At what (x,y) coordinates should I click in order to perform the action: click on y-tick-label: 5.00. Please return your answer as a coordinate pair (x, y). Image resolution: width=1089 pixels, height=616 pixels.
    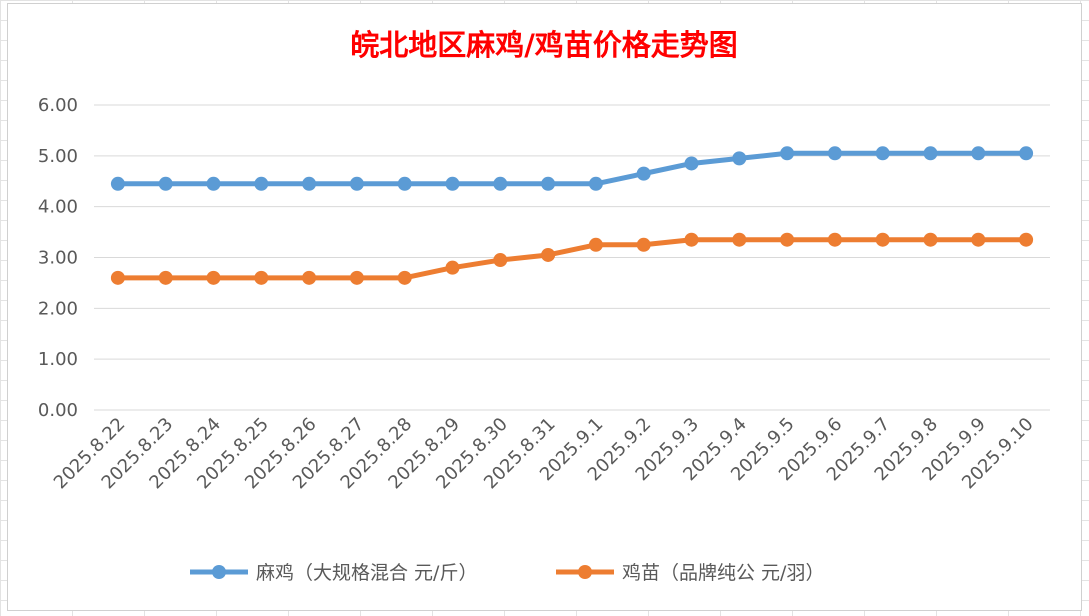
    Looking at the image, I should click on (58, 156).